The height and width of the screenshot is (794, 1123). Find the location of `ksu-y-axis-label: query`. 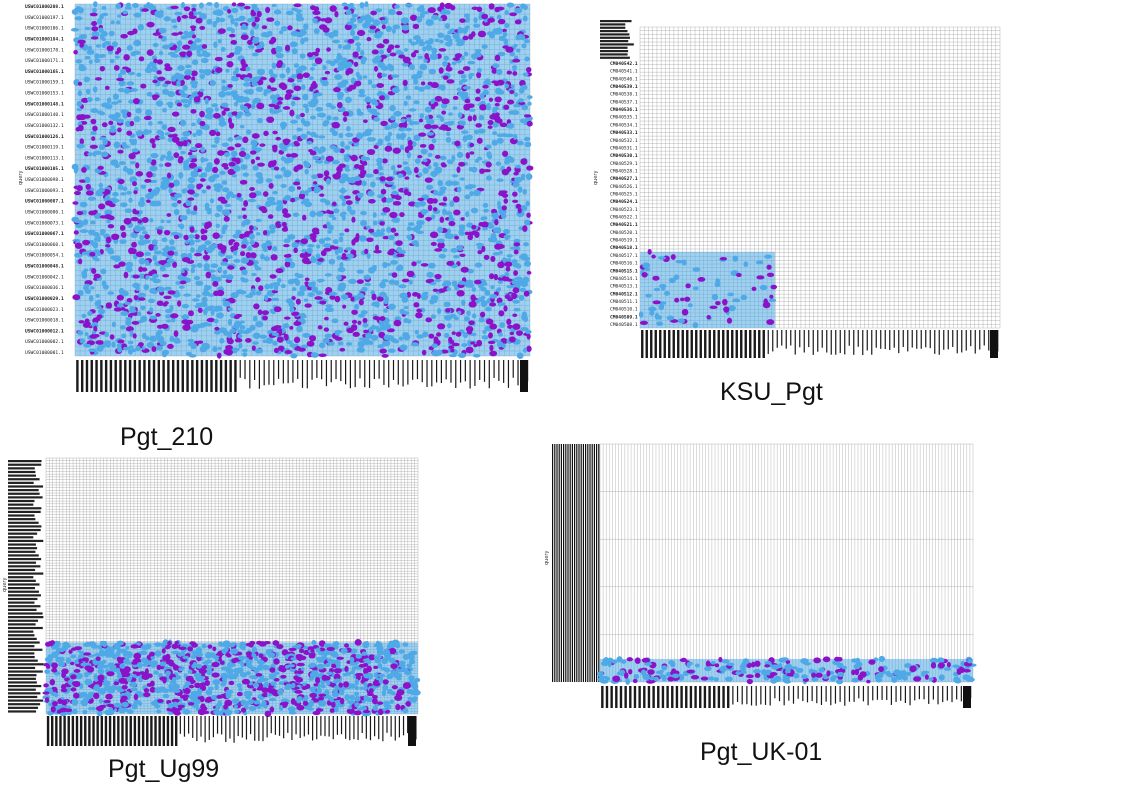

ksu-y-axis-label: query is located at coordinates (596, 178).